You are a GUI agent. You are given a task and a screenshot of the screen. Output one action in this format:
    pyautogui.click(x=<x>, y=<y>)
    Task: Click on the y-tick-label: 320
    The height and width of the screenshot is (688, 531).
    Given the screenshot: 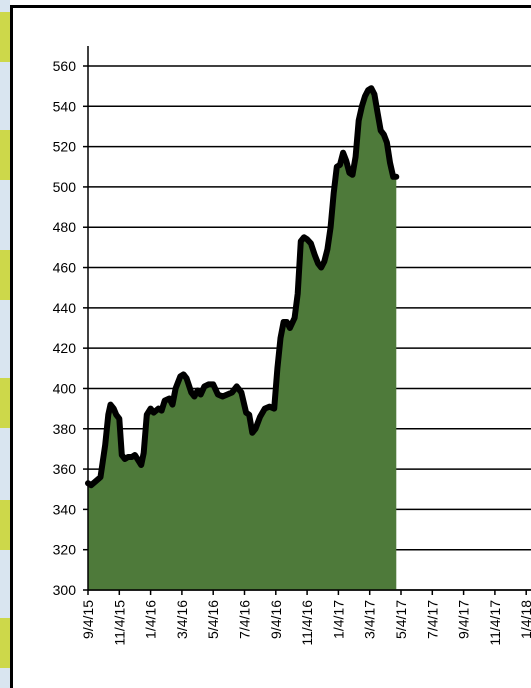 What is the action you would take?
    pyautogui.click(x=65, y=550)
    